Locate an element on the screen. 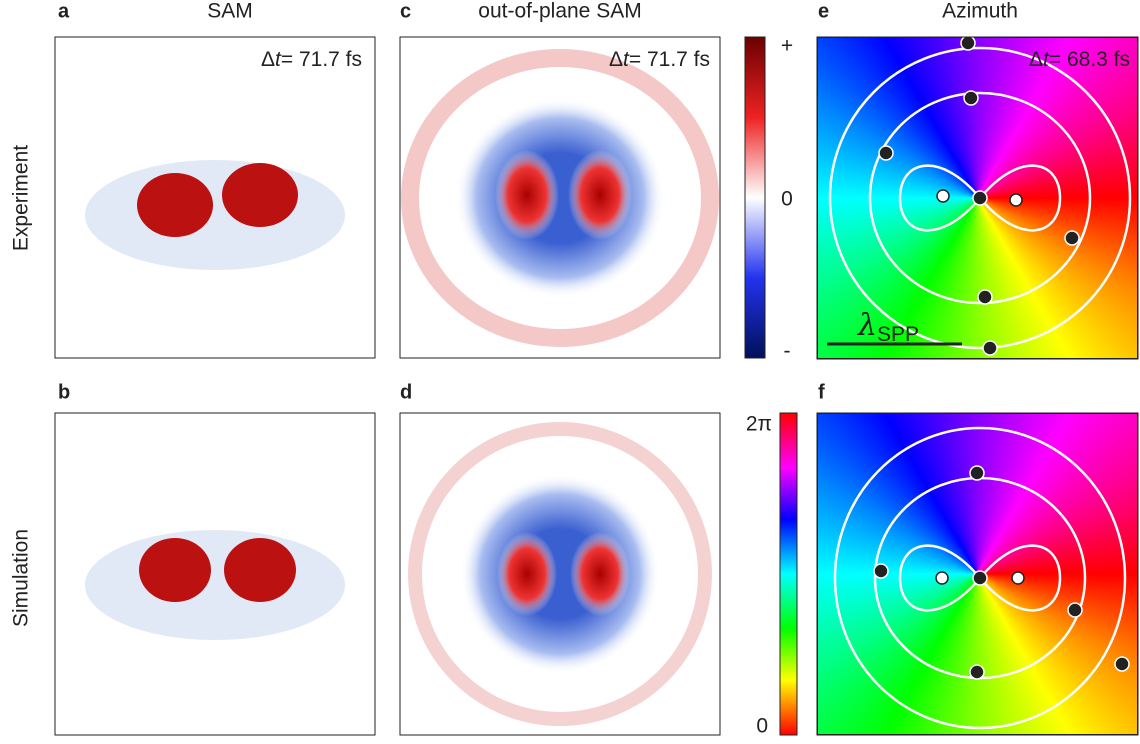 This screenshot has height=744, width=1140. panel-letter: e is located at coordinates (823, 11).